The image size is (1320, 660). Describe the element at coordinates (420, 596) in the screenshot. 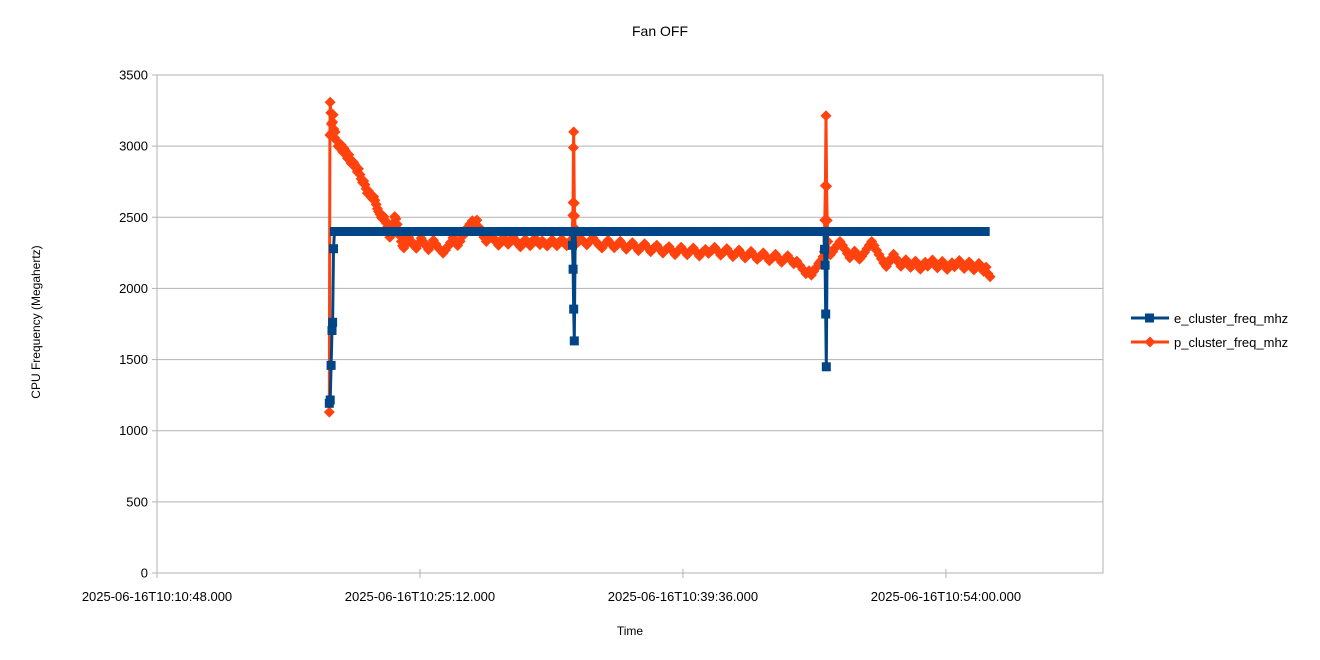

I see `x-tick-label: 2025-06-16T10:25:12.000` at that location.